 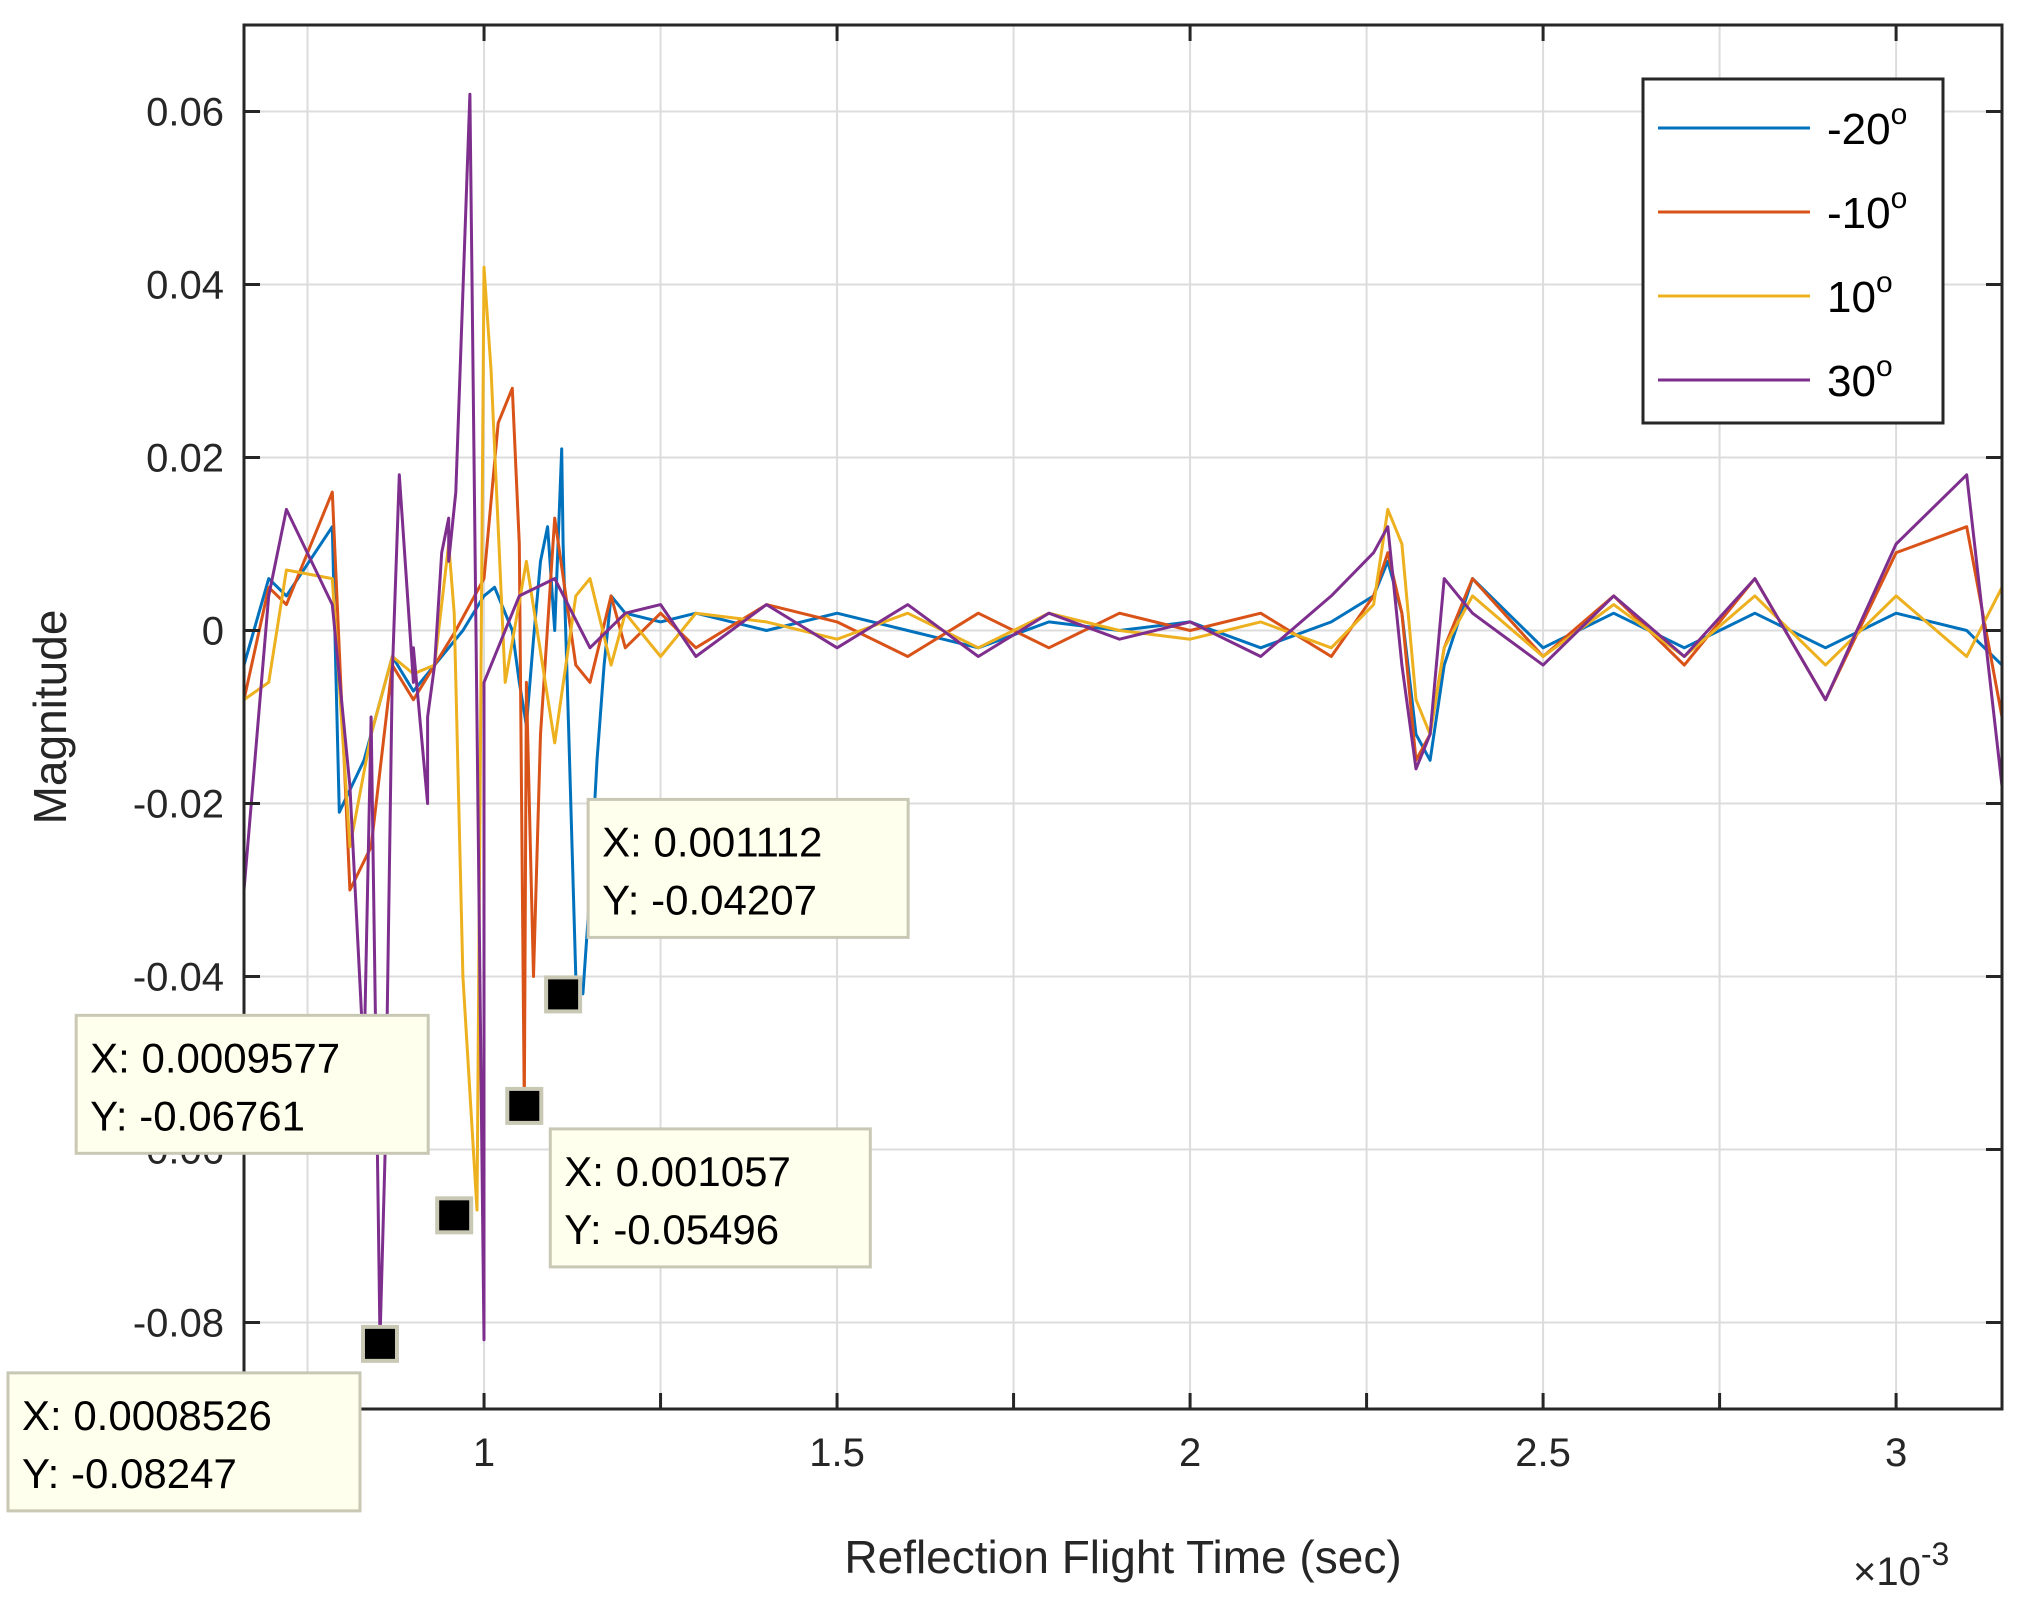 I want to click on y-tick-label: 0.02, so click(x=185, y=459).